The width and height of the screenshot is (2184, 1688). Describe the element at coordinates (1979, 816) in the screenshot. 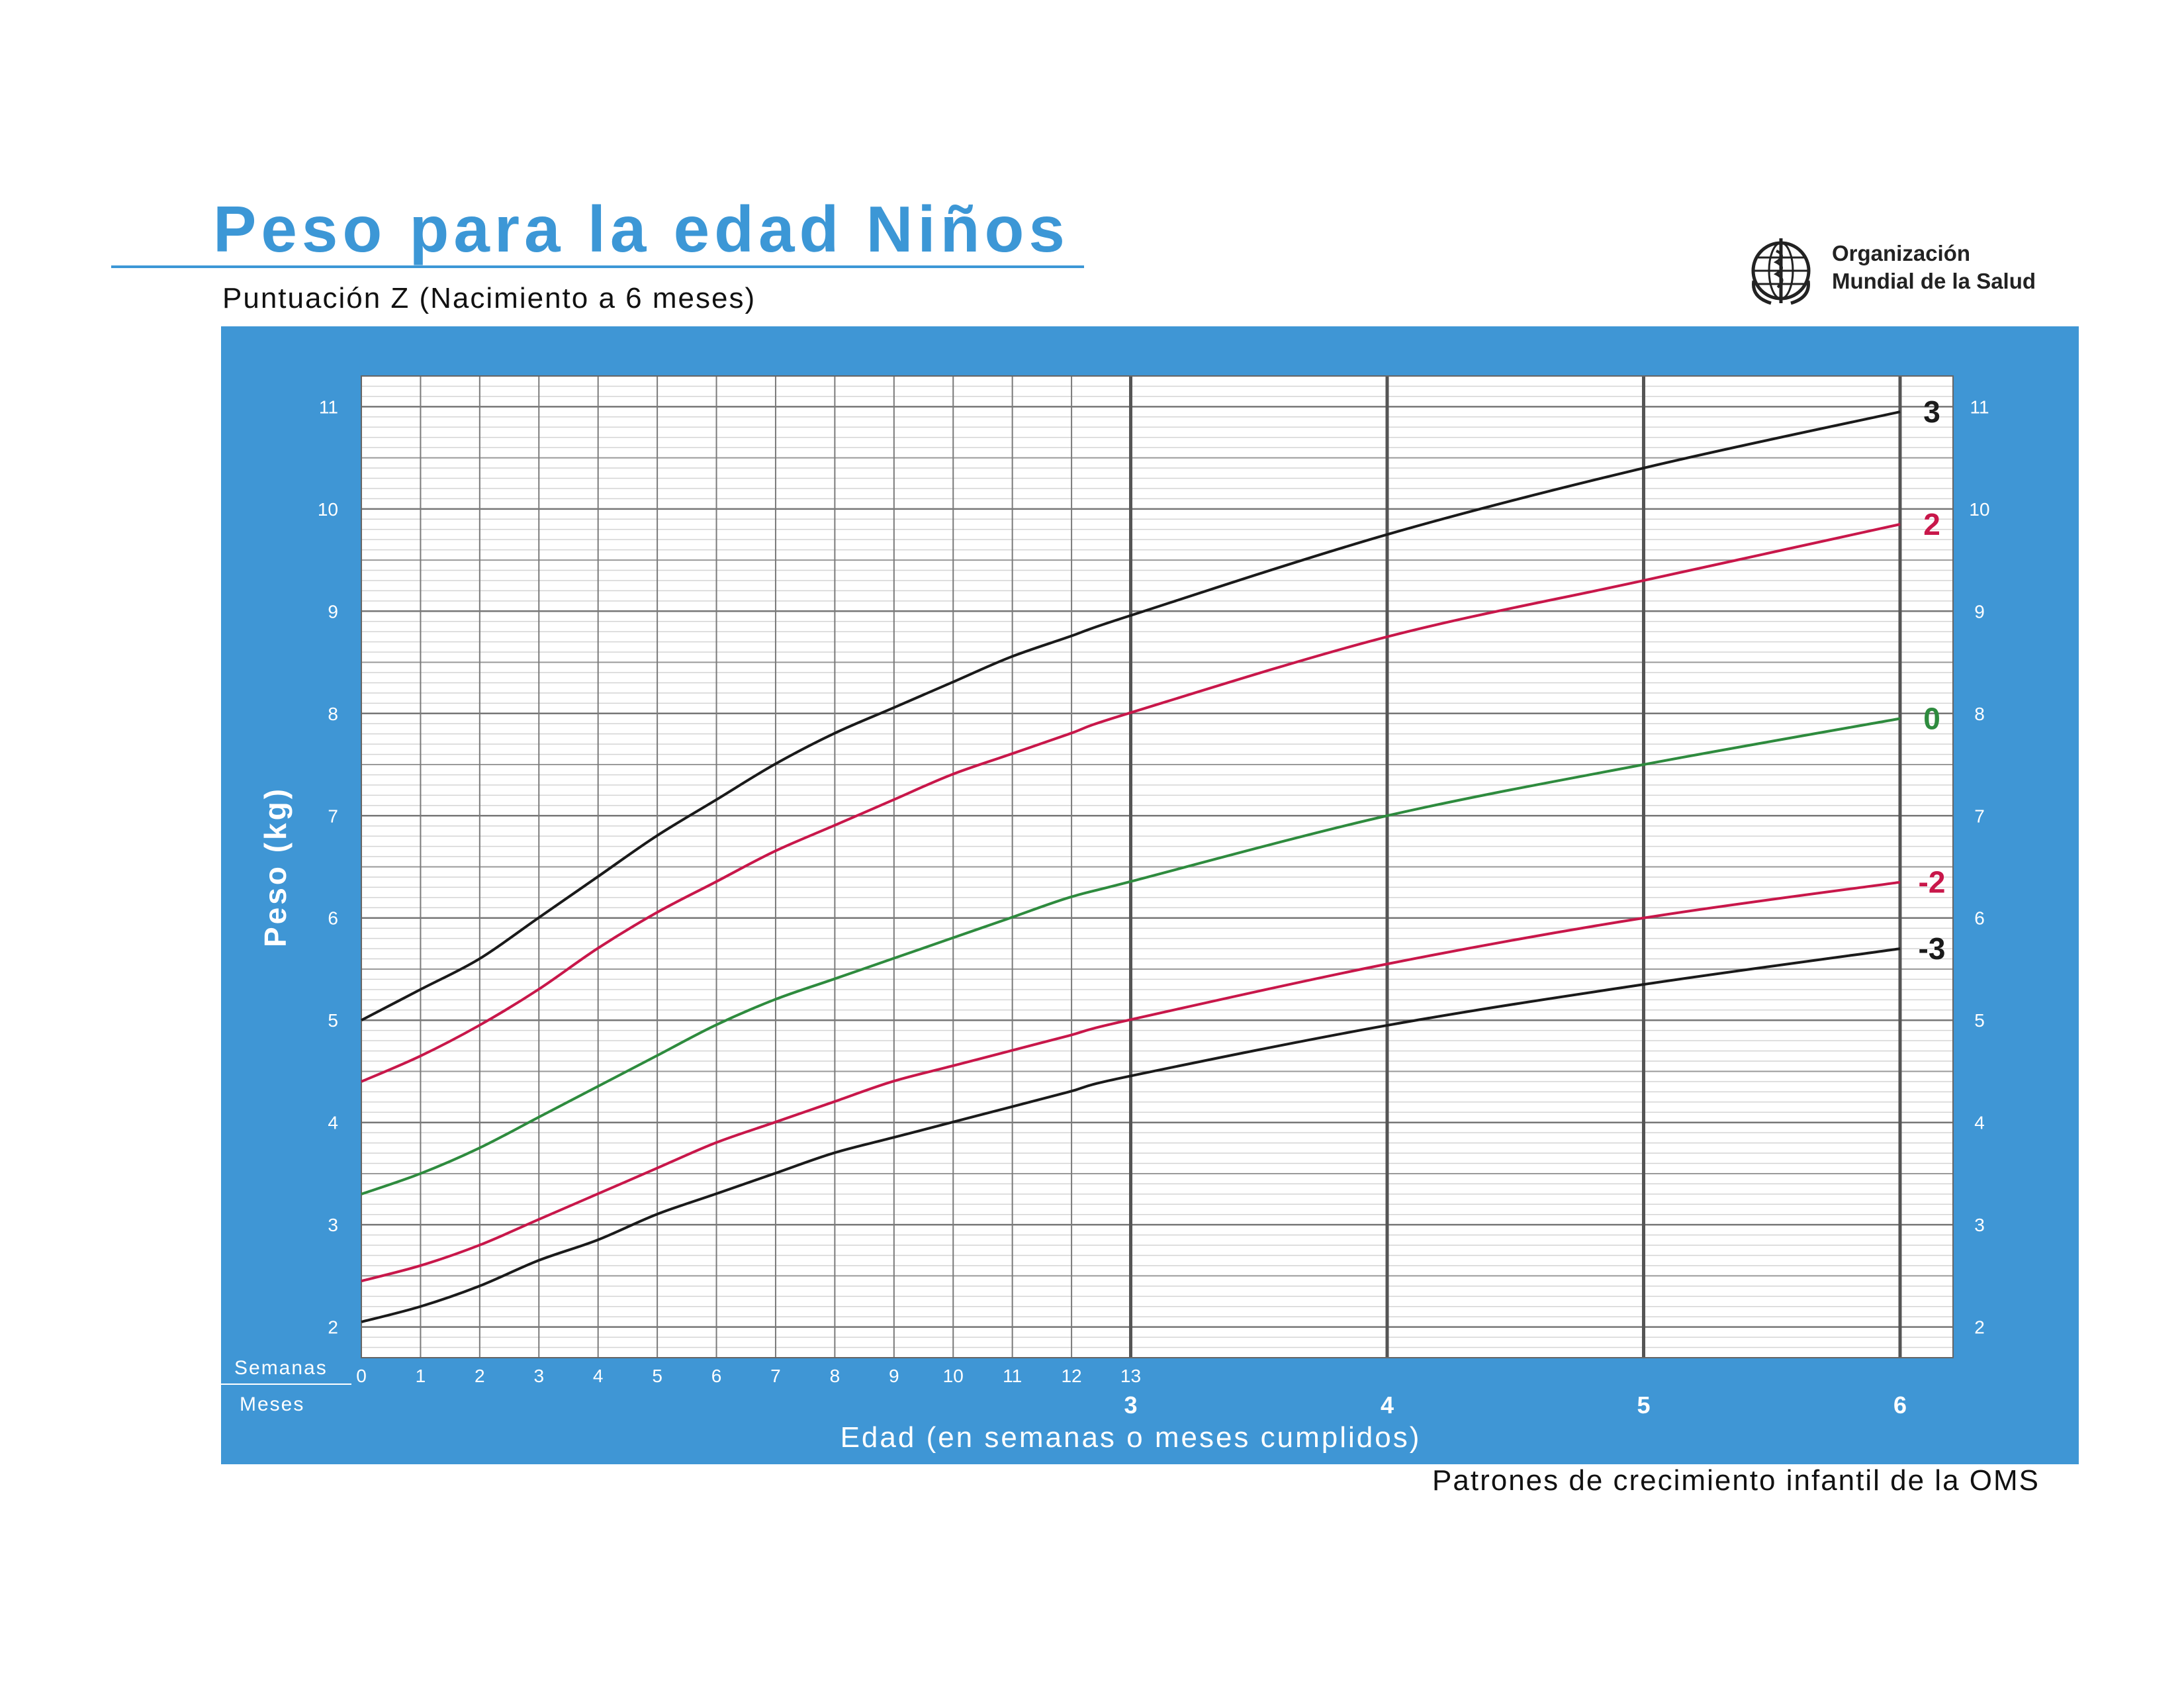

I see `y-tick-label-right: 7` at that location.